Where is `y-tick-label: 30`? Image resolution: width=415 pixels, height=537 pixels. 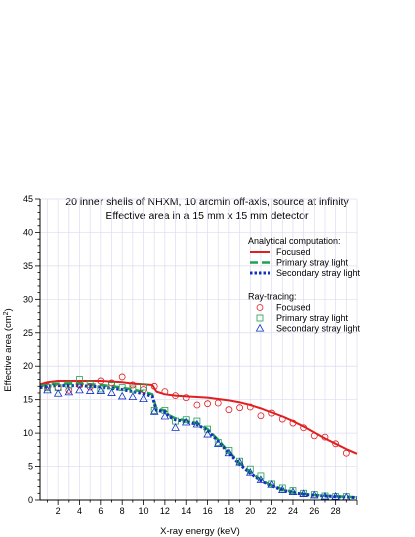 y-tick-label: 30 is located at coordinates (28, 299).